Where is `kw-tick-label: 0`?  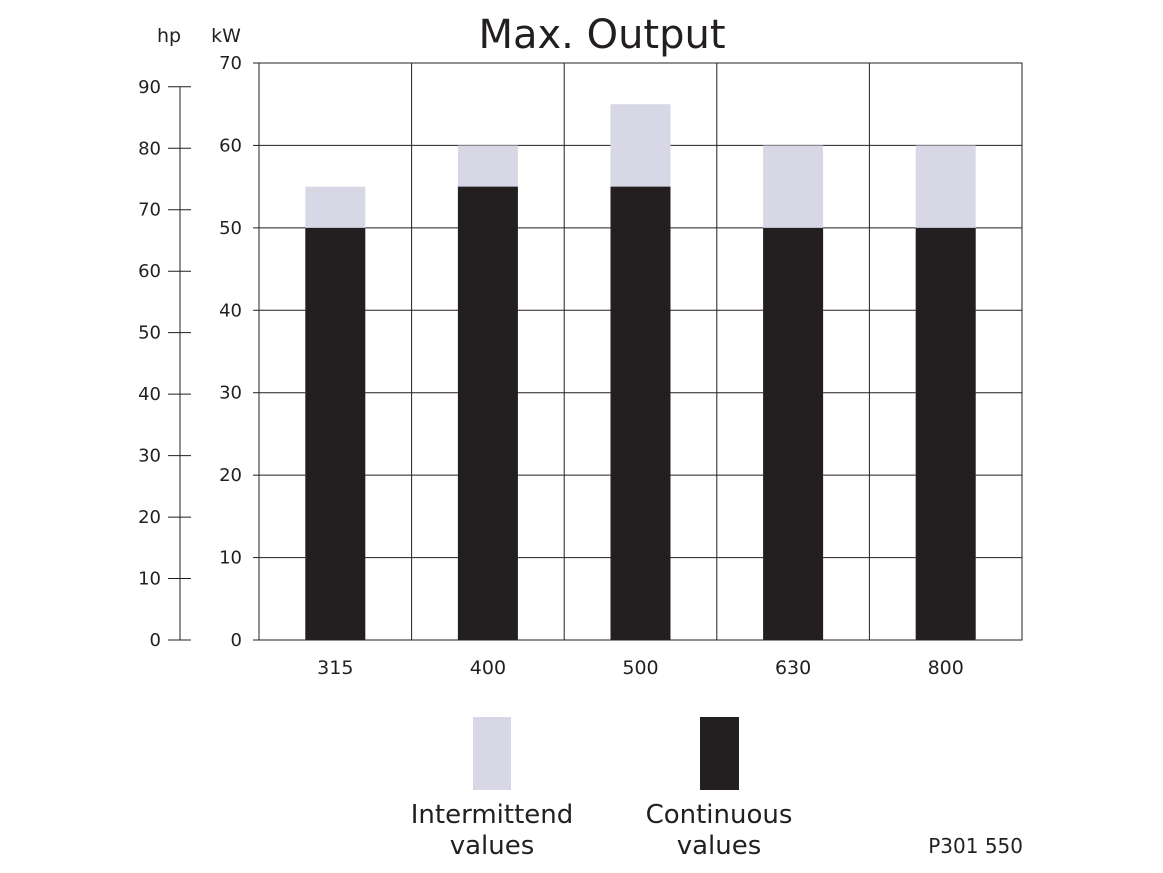 kw-tick-label: 0 is located at coordinates (236, 640).